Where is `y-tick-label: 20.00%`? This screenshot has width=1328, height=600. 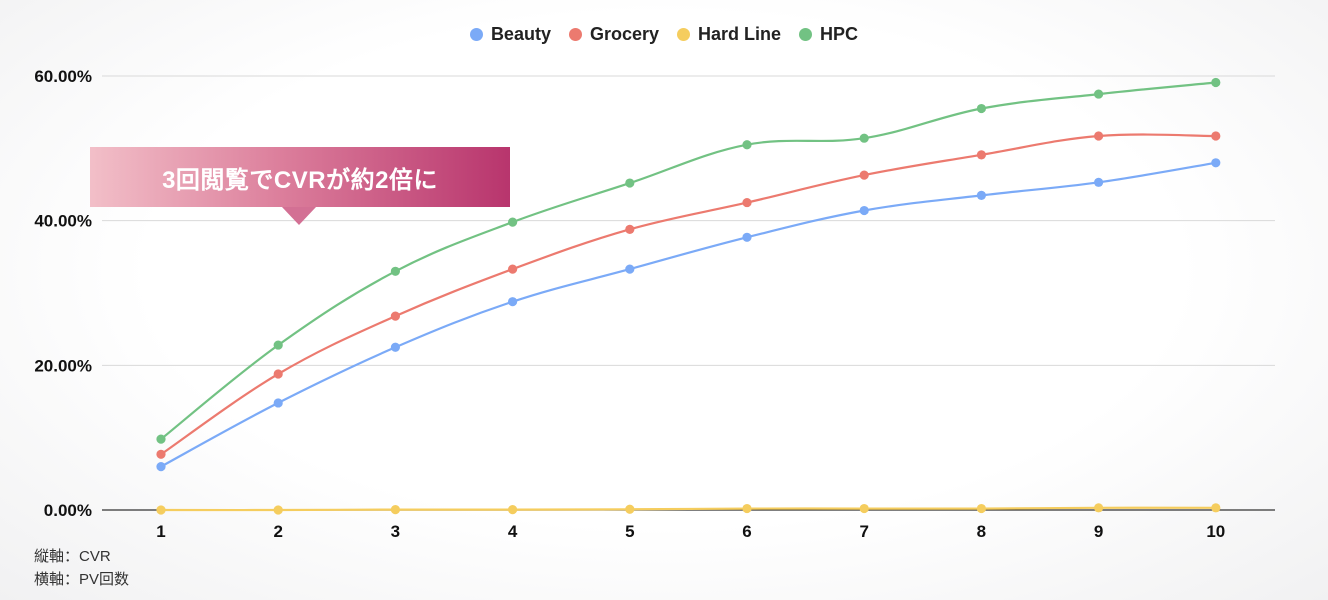
y-tick-label: 20.00% is located at coordinates (63, 365).